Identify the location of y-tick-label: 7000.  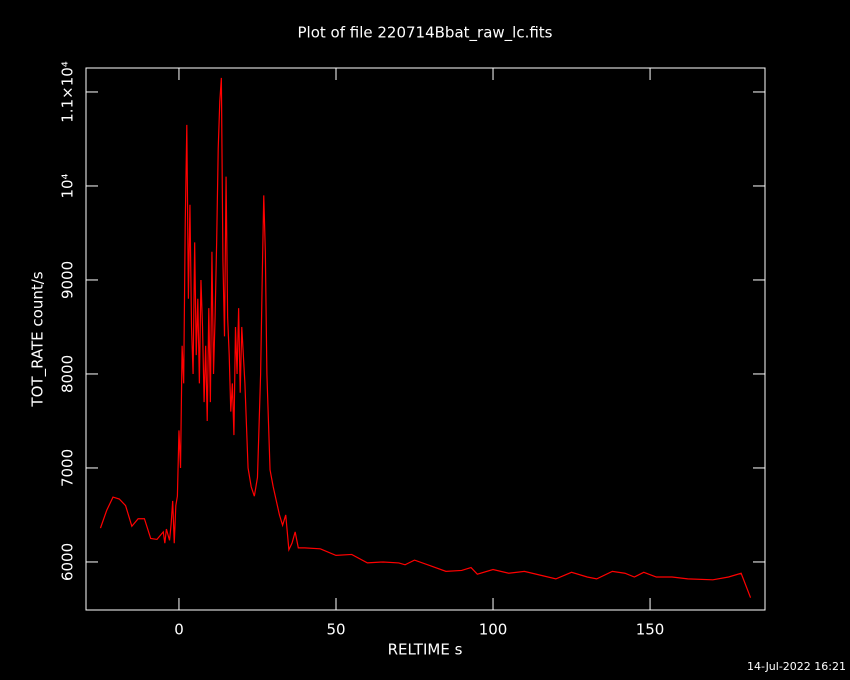
(68, 468).